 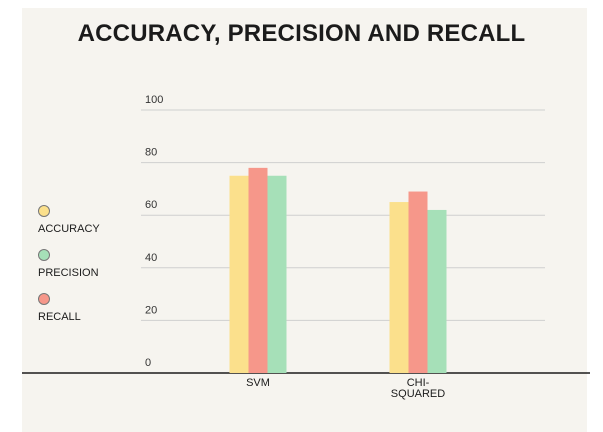 What do you see at coordinates (68, 273) in the screenshot?
I see `legend-label-precision: PRECISION` at bounding box center [68, 273].